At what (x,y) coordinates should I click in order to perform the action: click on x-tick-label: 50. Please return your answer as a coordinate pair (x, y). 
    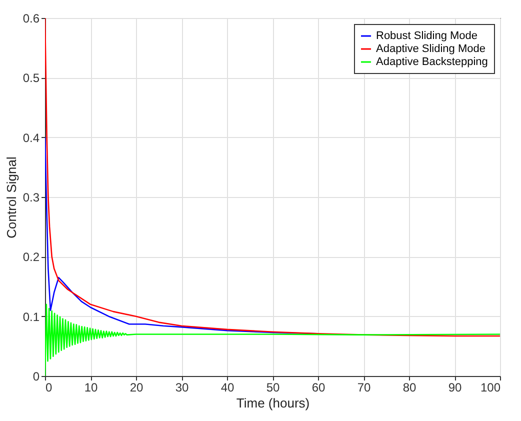
    Looking at the image, I should click on (273, 387).